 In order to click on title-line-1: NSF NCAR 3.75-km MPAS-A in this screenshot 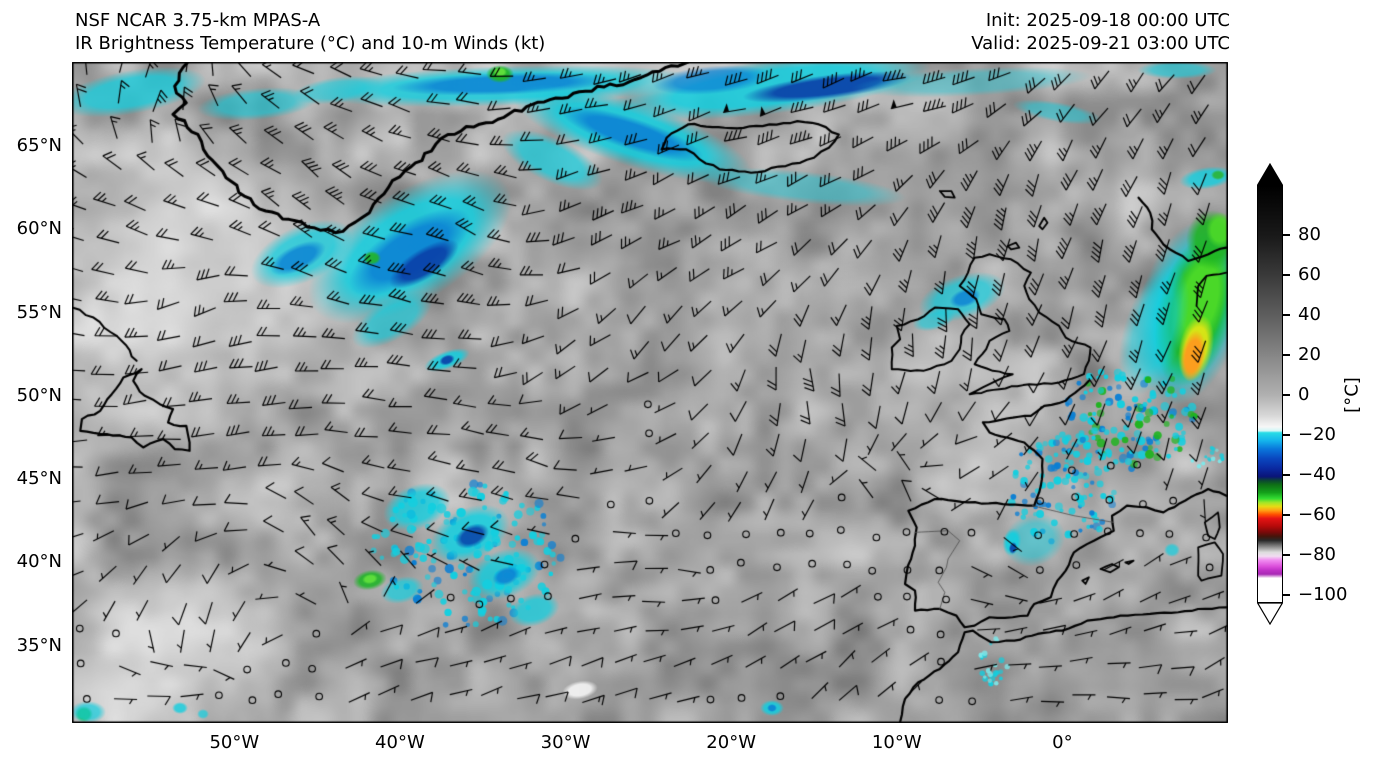, I will do `click(198, 20)`.